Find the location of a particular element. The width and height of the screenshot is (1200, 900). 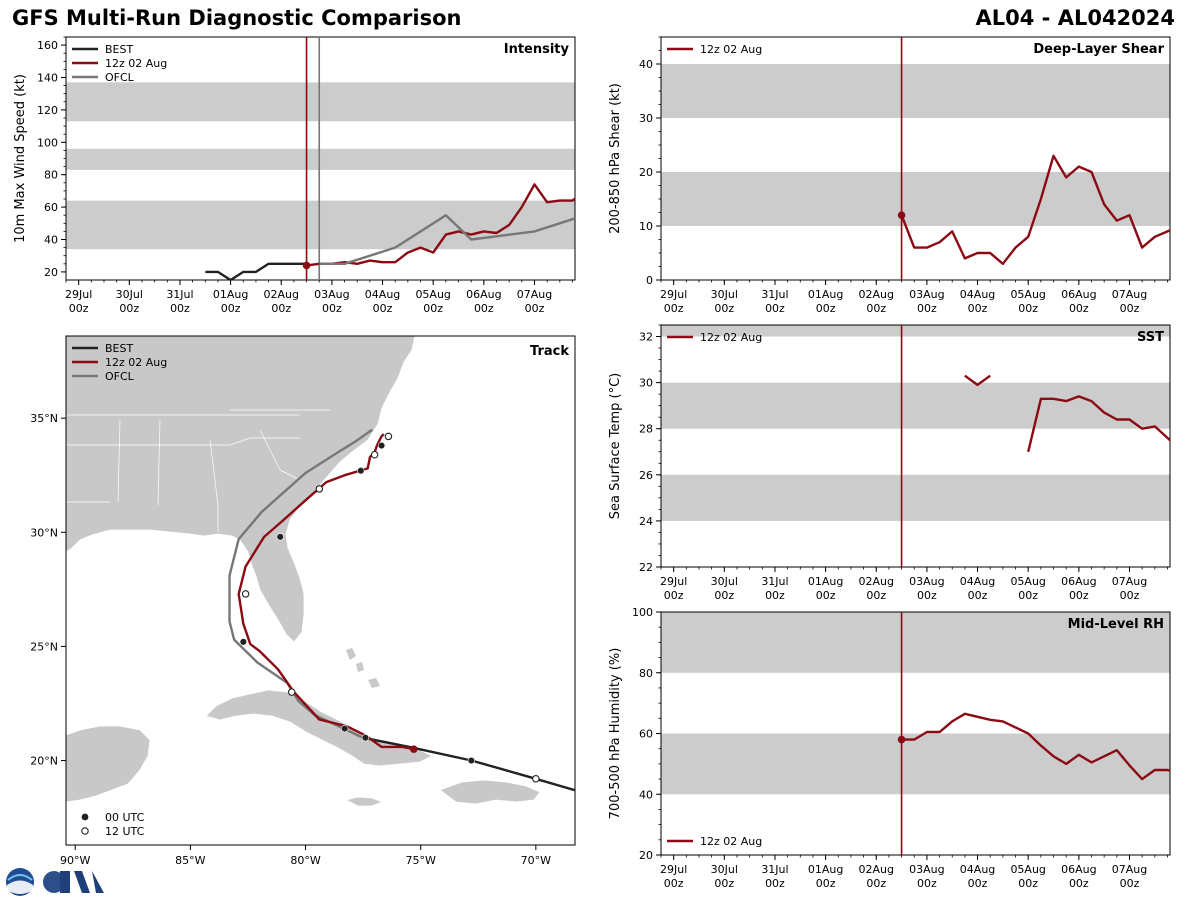

rh-xtick-label: 29Jul is located at coordinates (673, 869).